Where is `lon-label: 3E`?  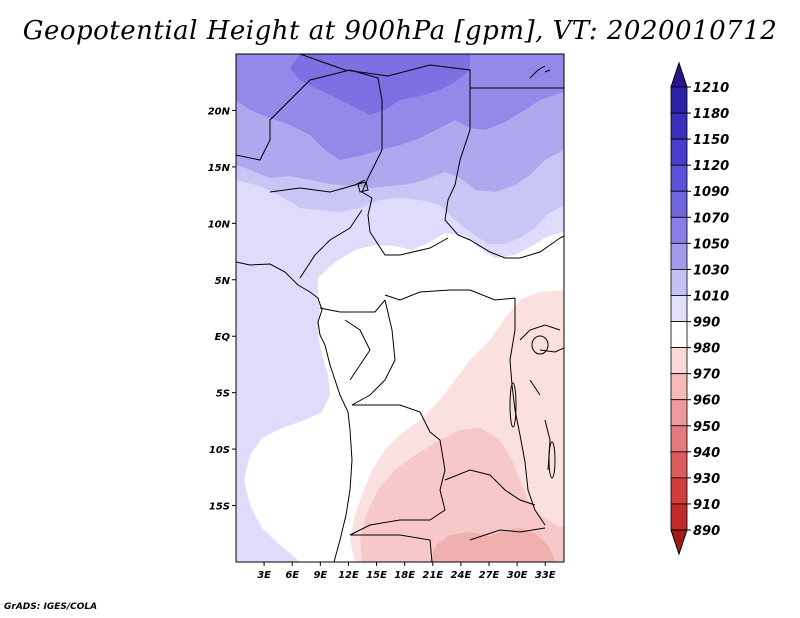 lon-label: 3E is located at coordinates (264, 575).